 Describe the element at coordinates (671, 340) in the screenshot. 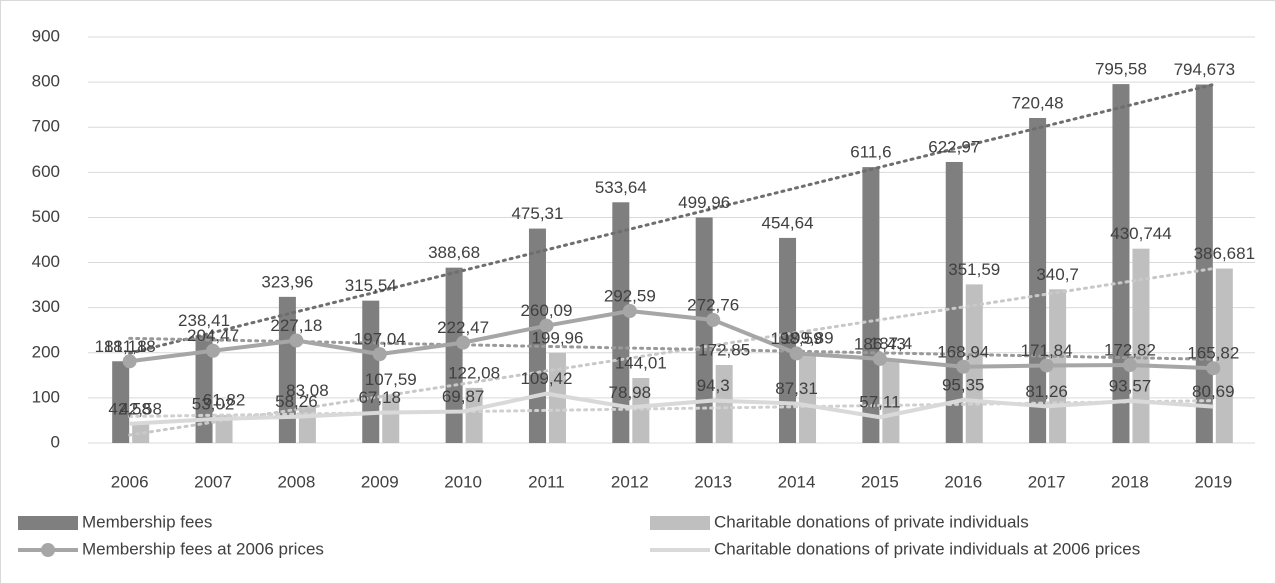

I see `line` at that location.